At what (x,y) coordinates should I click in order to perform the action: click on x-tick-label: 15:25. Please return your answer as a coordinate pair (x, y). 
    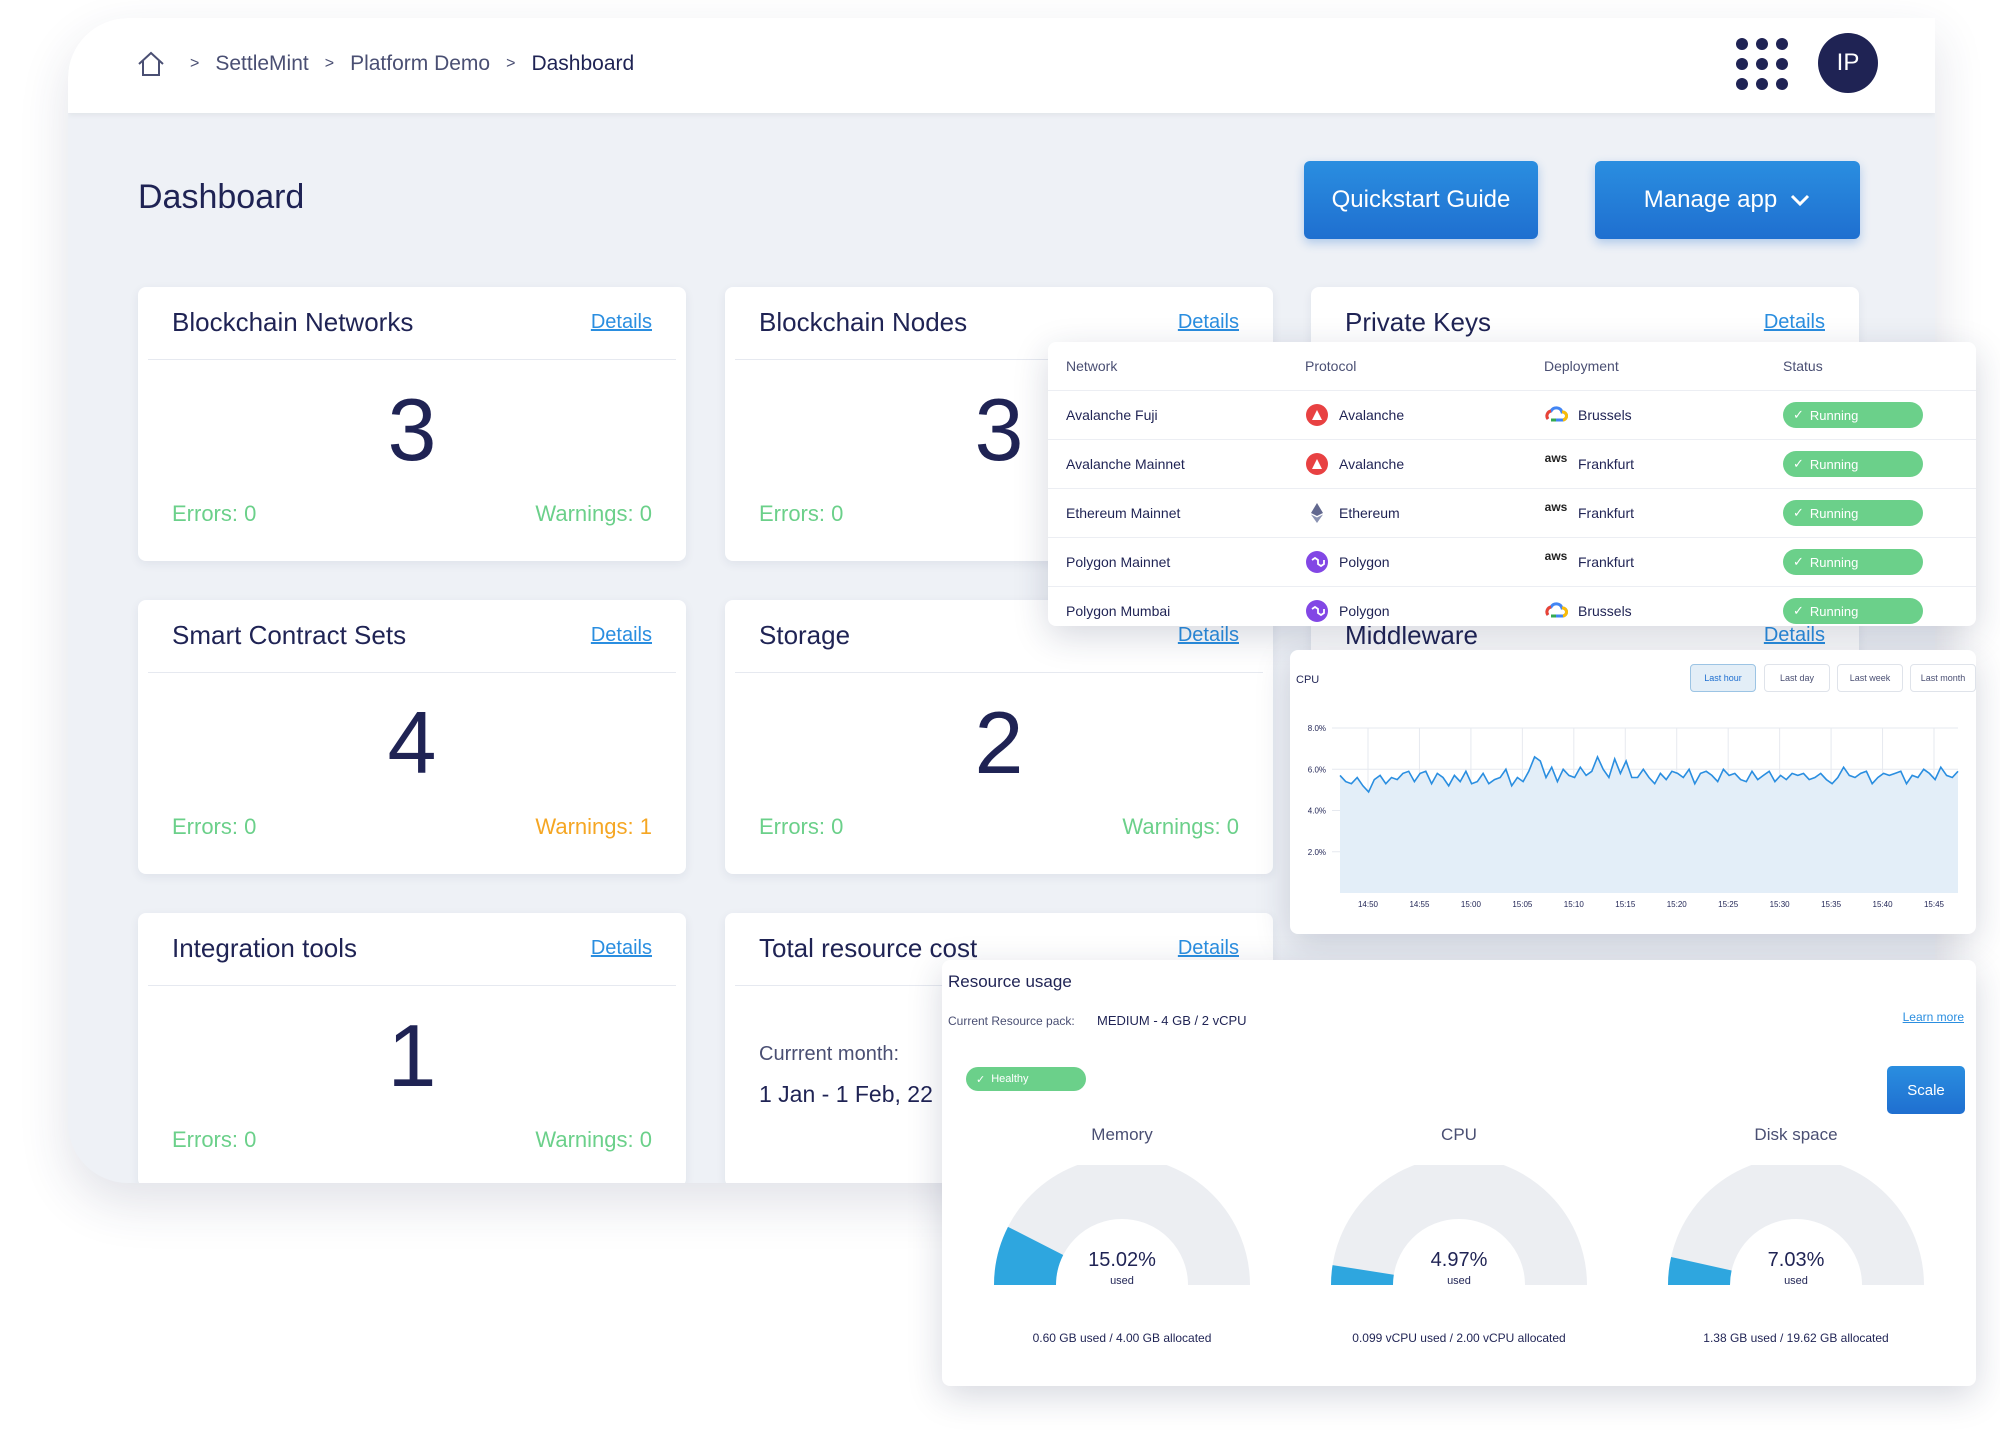
    Looking at the image, I should click on (1728, 904).